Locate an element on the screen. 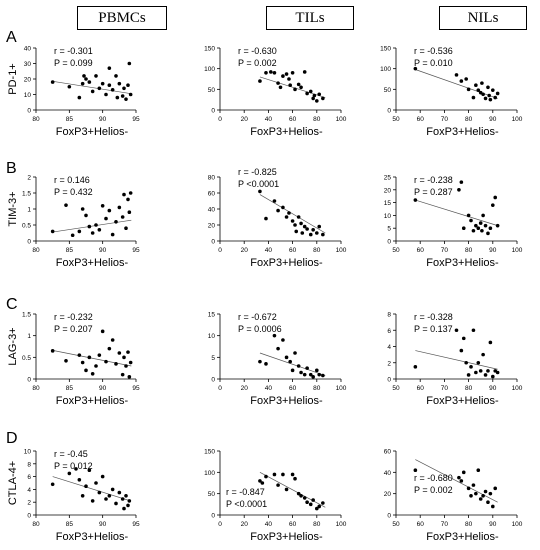  y-tick-label: 40 is located at coordinates (388, 473).